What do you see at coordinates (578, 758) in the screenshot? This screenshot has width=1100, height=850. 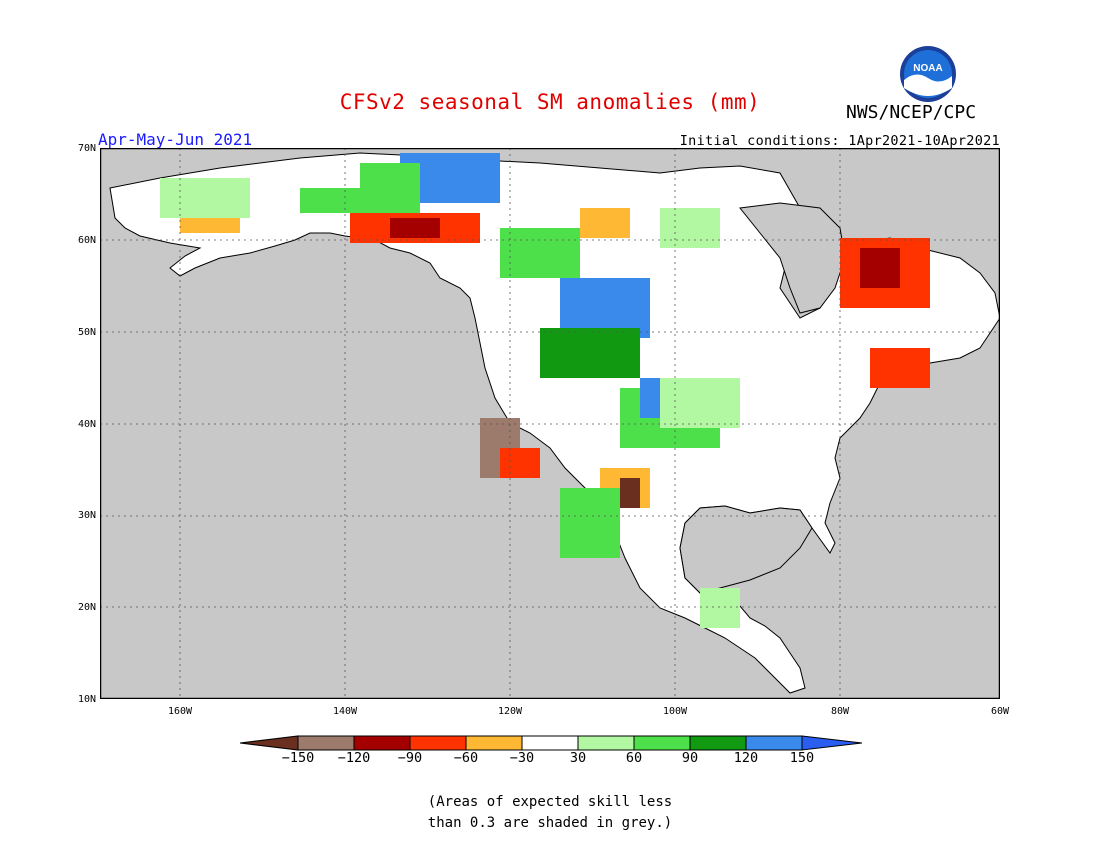 I see `colorbar-tick-label: 30` at bounding box center [578, 758].